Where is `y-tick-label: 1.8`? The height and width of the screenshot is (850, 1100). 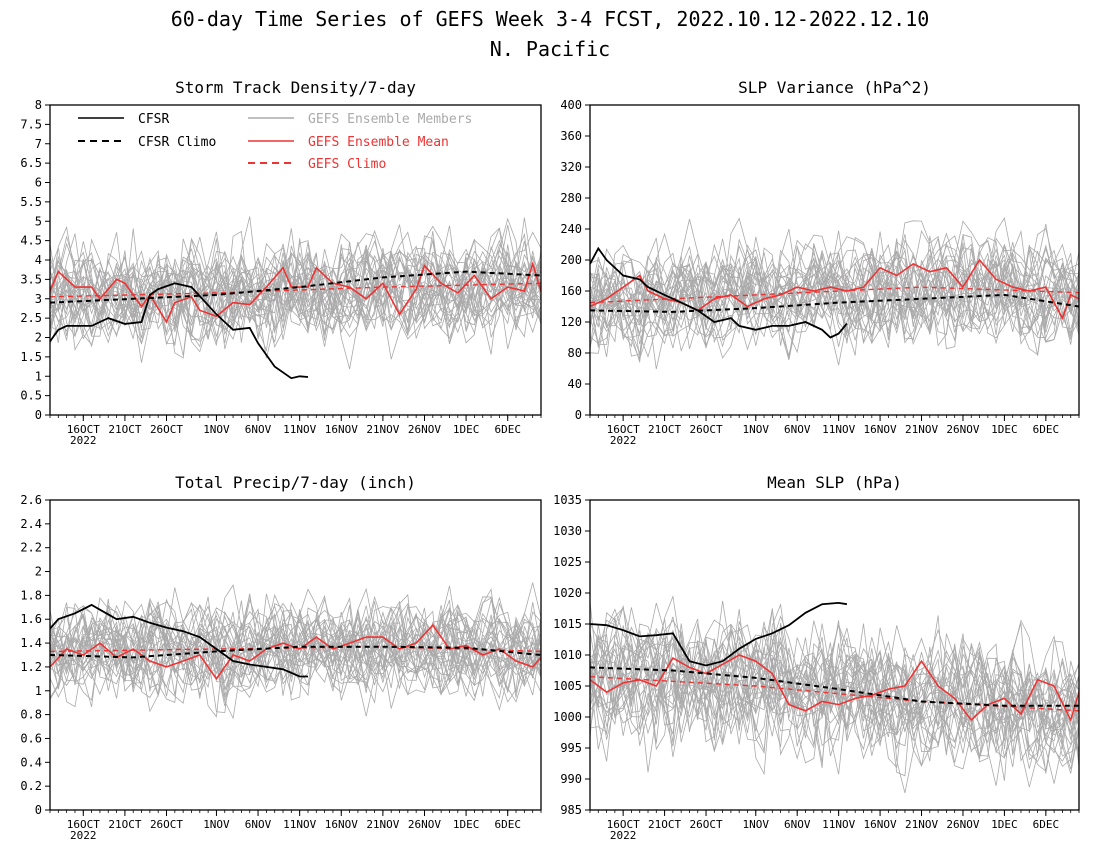
y-tick-label: 1.8 is located at coordinates (31, 595).